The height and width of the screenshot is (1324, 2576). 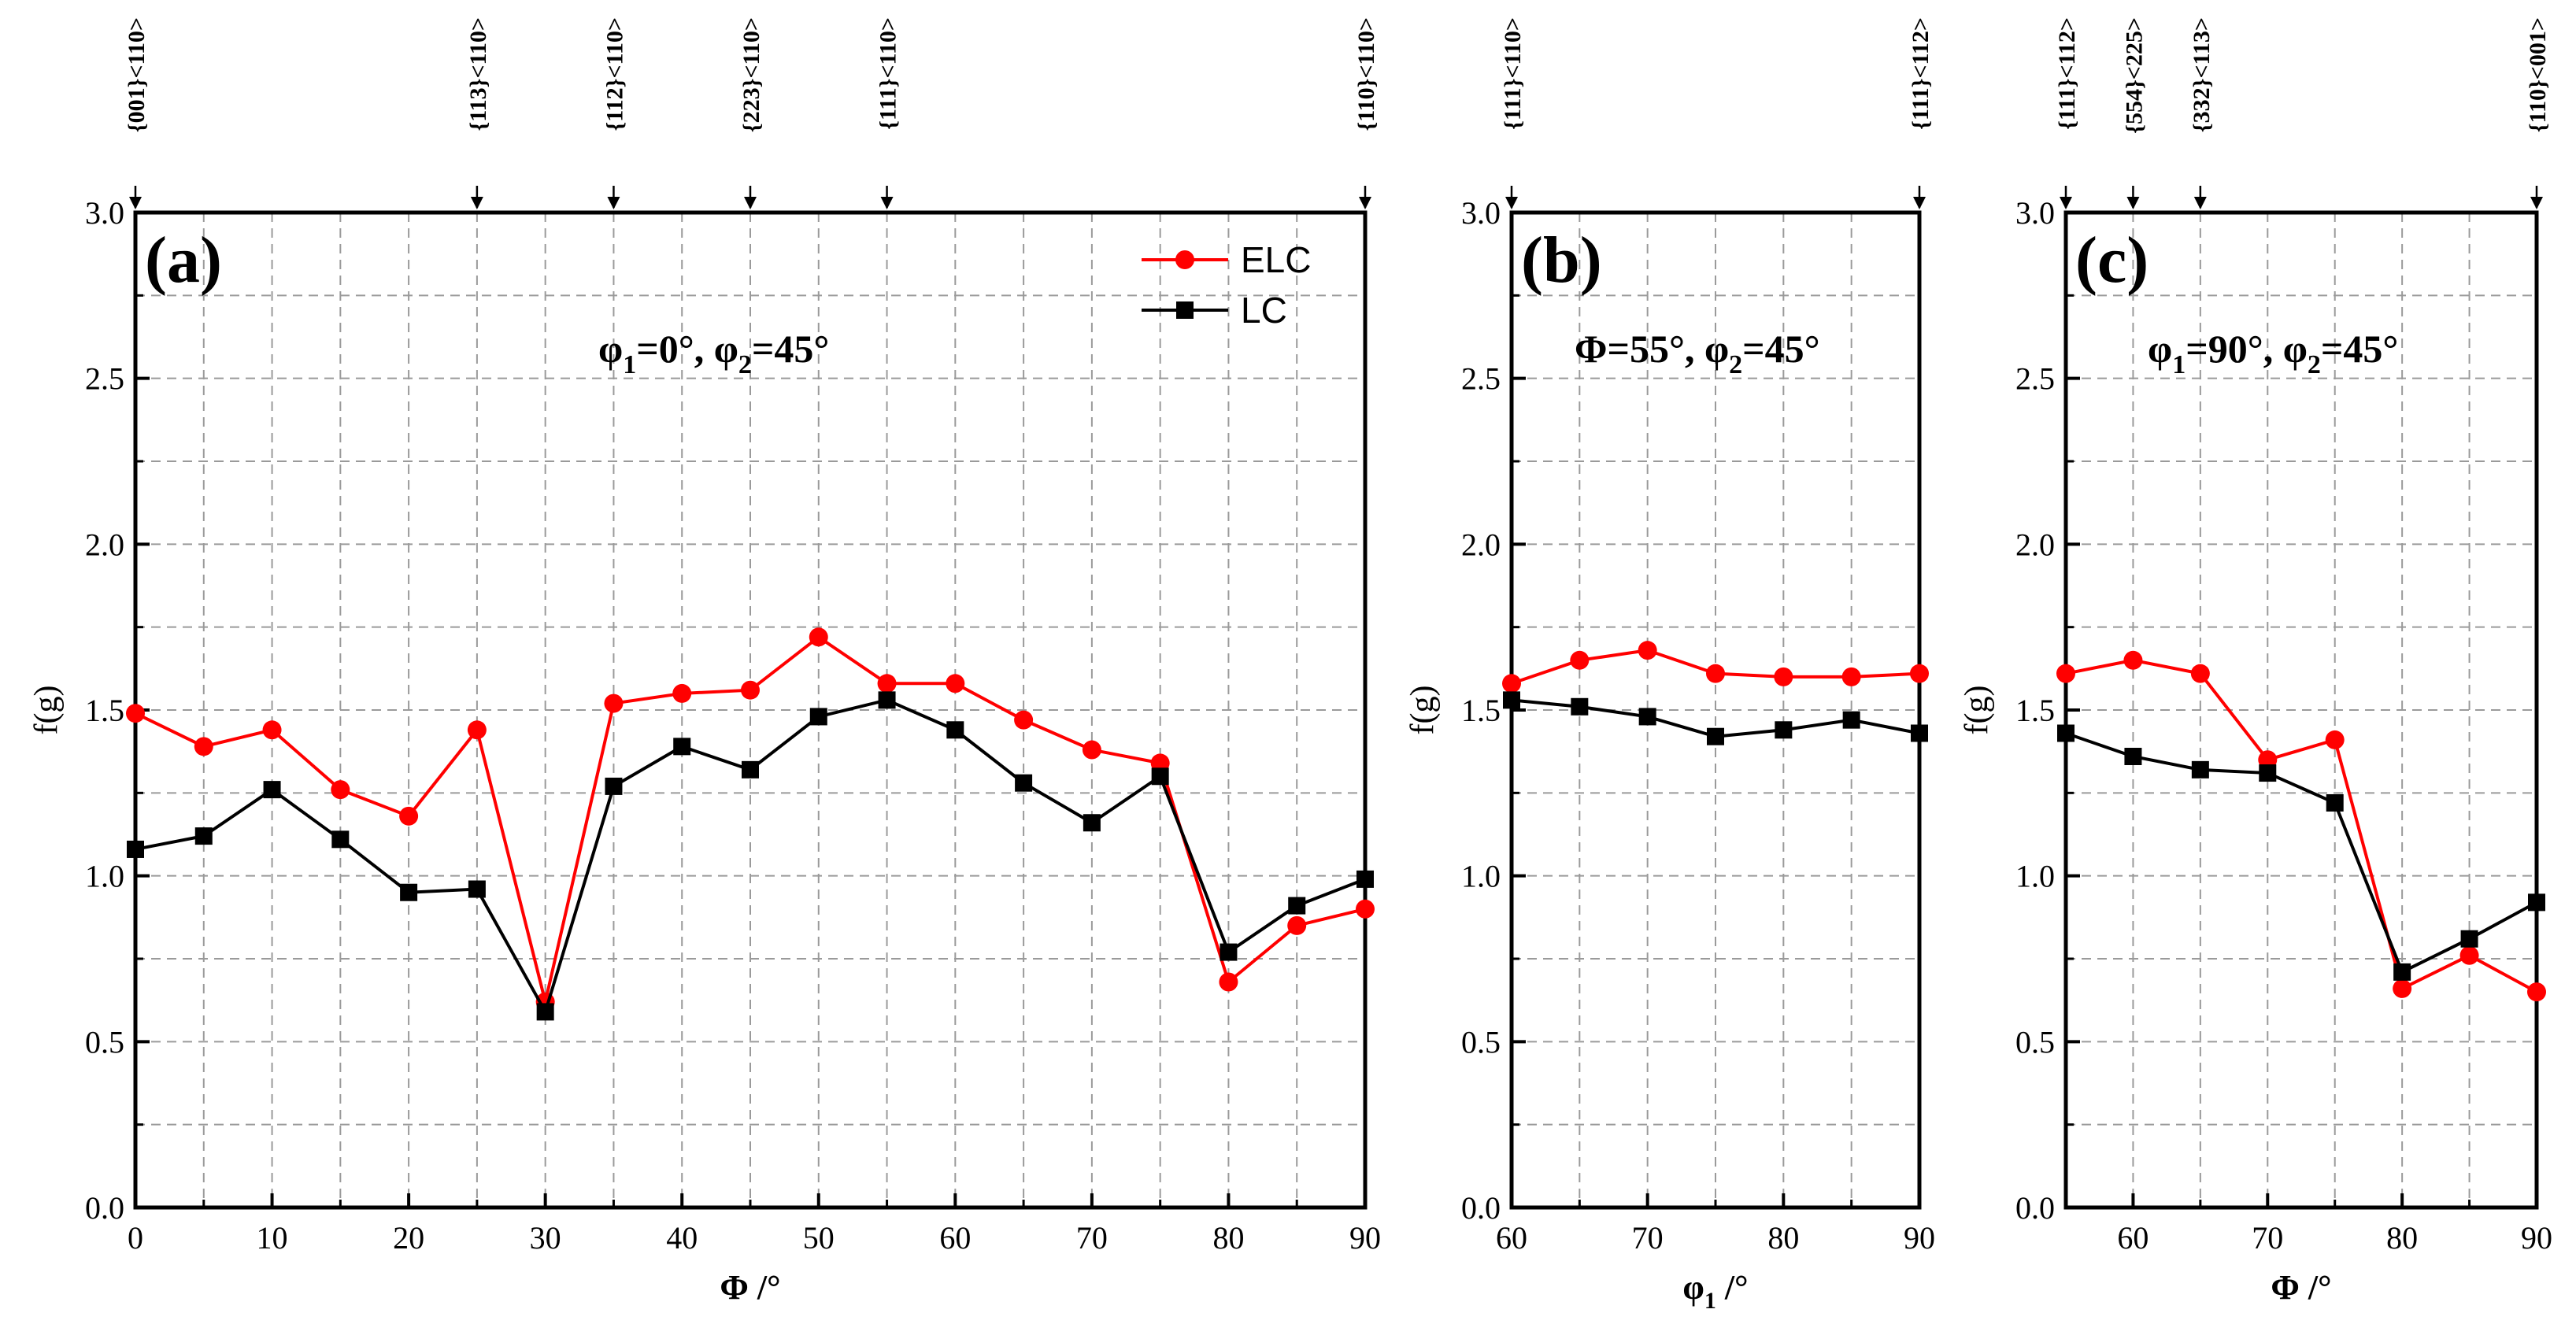 I want to click on annotation-b: Φ=55°, φ2=45°, so click(x=1697, y=353).